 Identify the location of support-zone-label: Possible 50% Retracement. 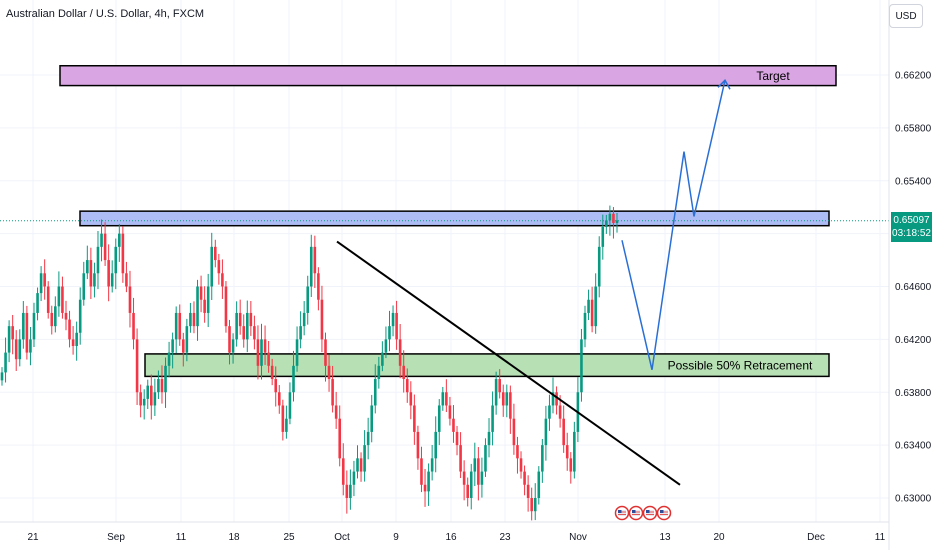
(740, 366).